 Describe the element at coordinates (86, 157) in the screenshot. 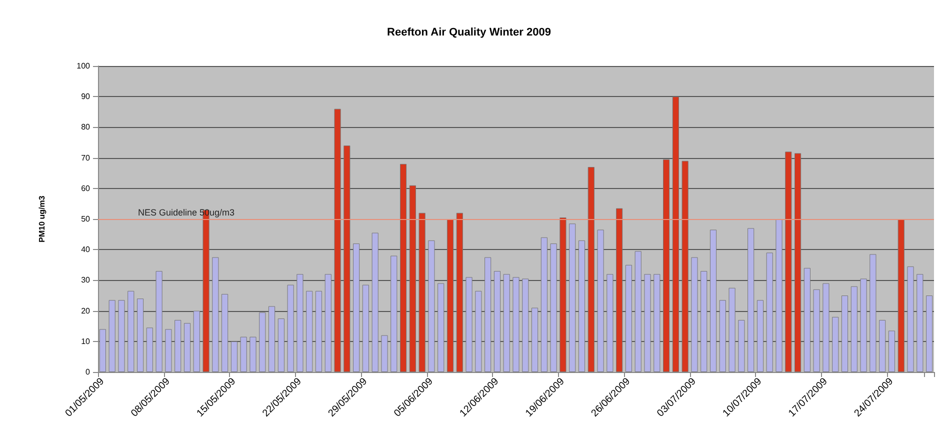

I see `y-tick-label: 70` at that location.